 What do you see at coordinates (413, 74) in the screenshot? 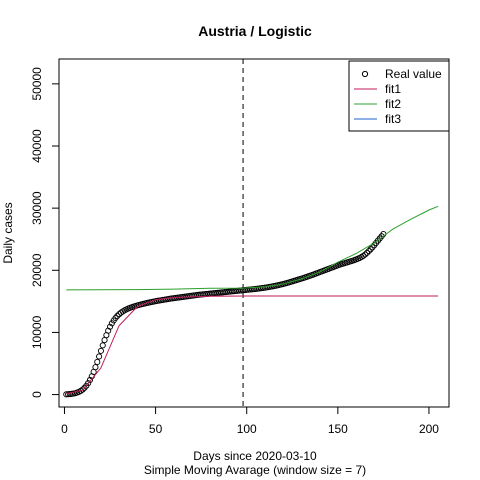
I see `legend-label: Real value` at bounding box center [413, 74].